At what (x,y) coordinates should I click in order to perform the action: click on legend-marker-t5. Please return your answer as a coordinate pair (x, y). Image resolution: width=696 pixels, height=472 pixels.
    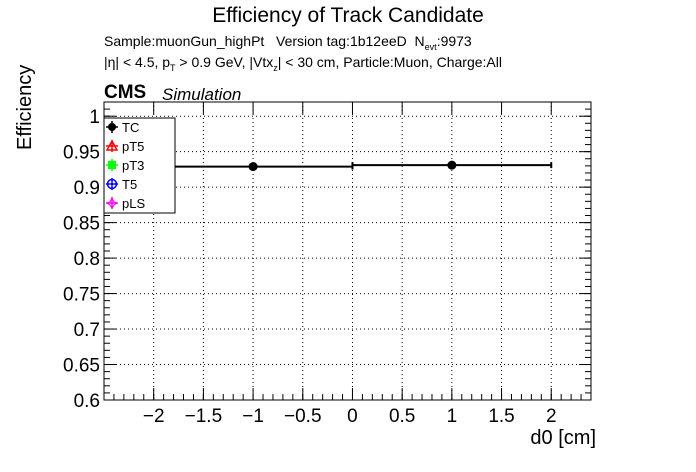
    Looking at the image, I should click on (112, 184).